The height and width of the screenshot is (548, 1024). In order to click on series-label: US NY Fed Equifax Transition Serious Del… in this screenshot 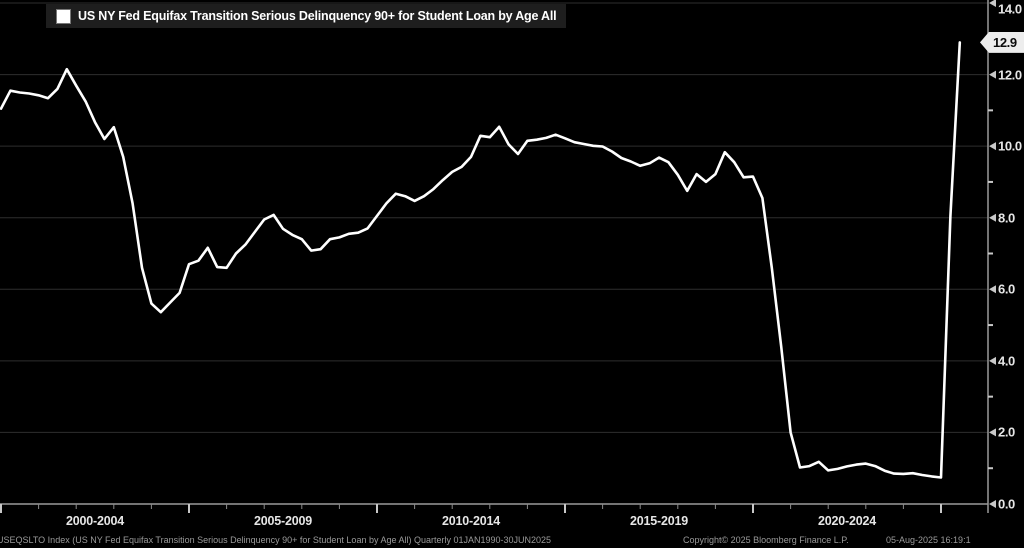, I will do `click(317, 16)`.